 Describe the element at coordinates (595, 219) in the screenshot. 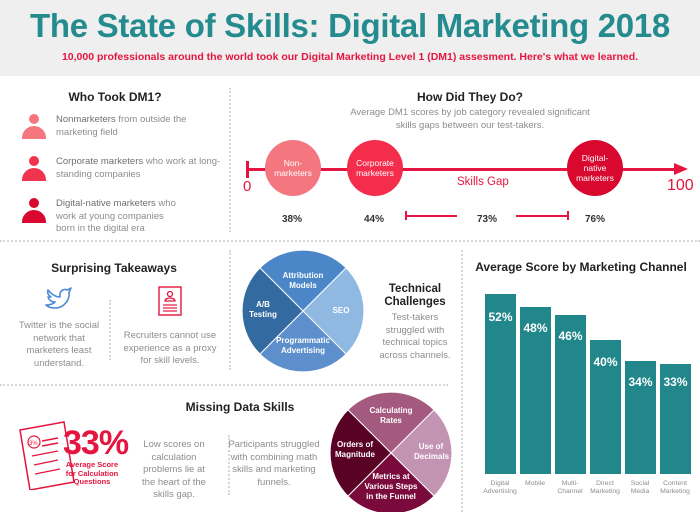

I see `score-value: 76%` at that location.